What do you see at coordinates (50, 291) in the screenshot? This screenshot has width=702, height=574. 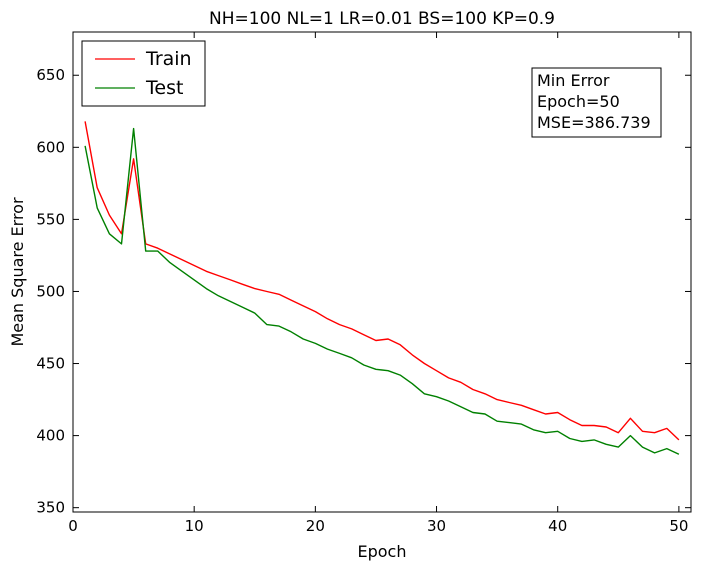 I see `y-tick-label: 500` at bounding box center [50, 291].